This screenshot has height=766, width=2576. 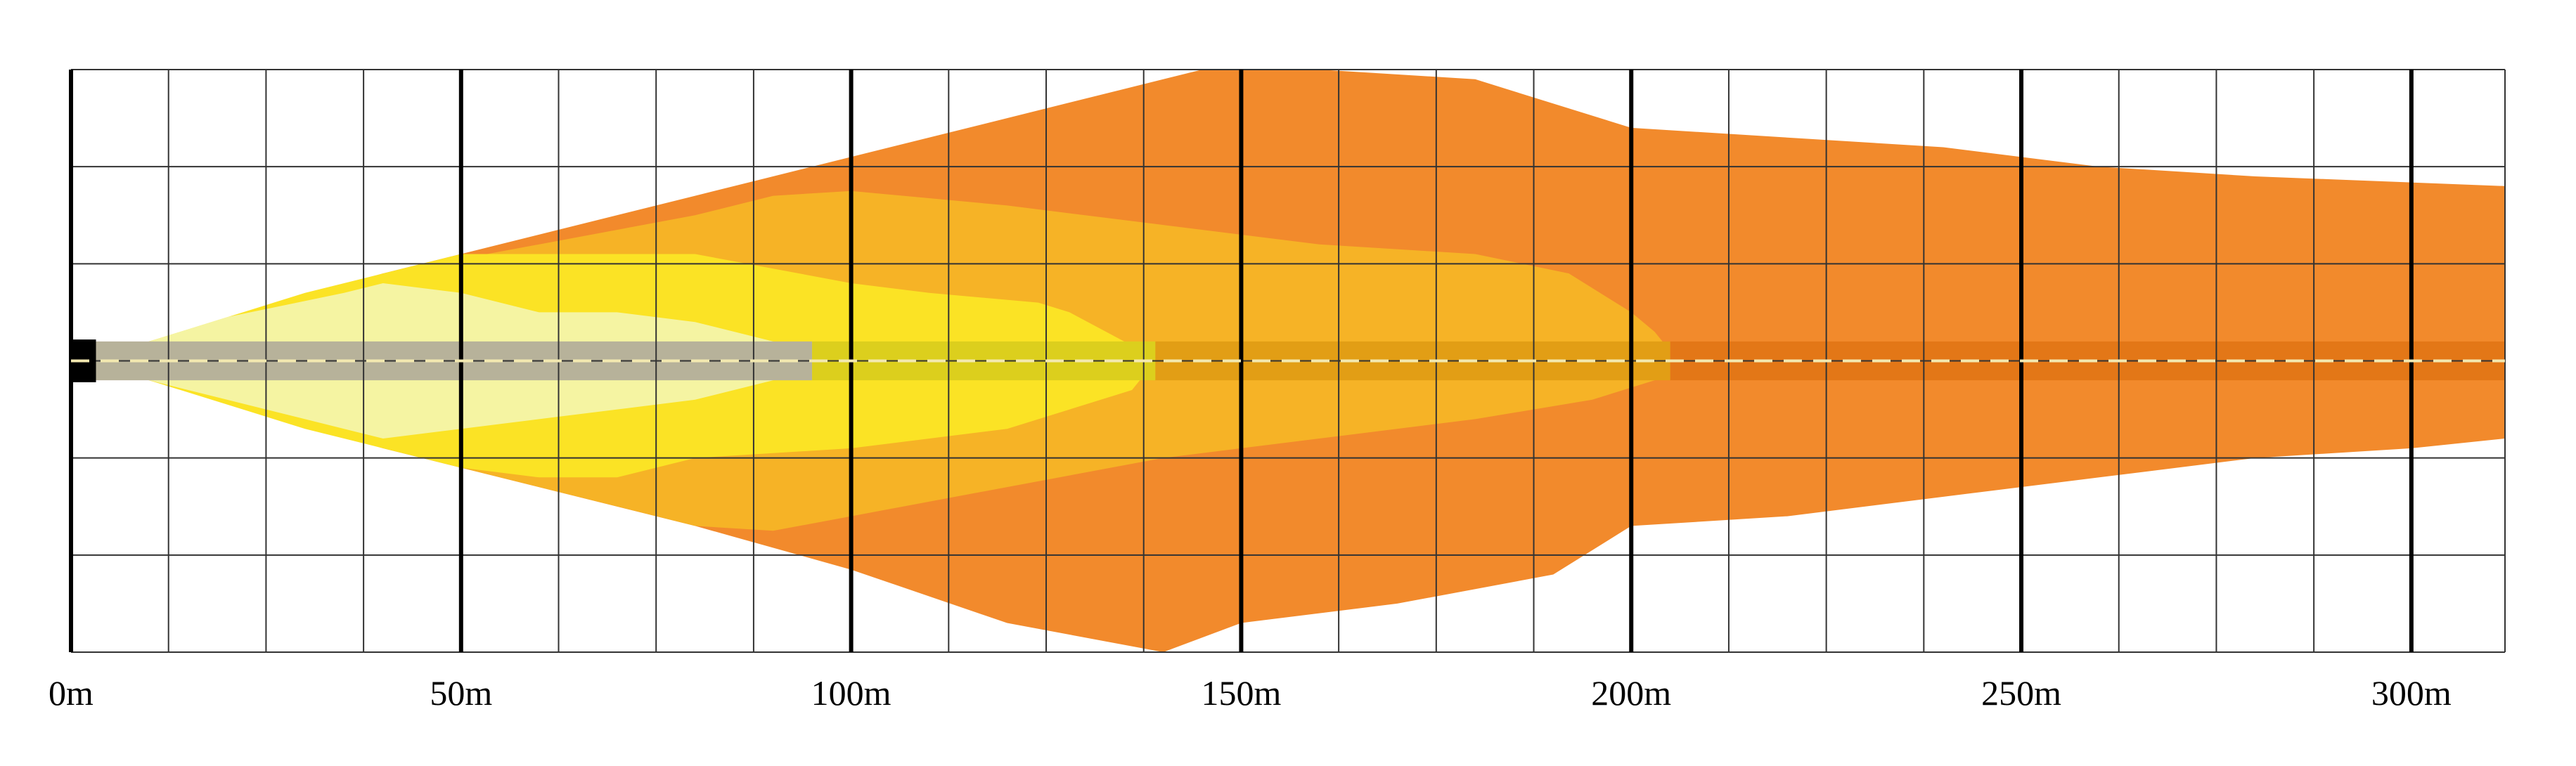 What do you see at coordinates (1631, 693) in the screenshot?
I see `x-tick-label: 200m` at bounding box center [1631, 693].